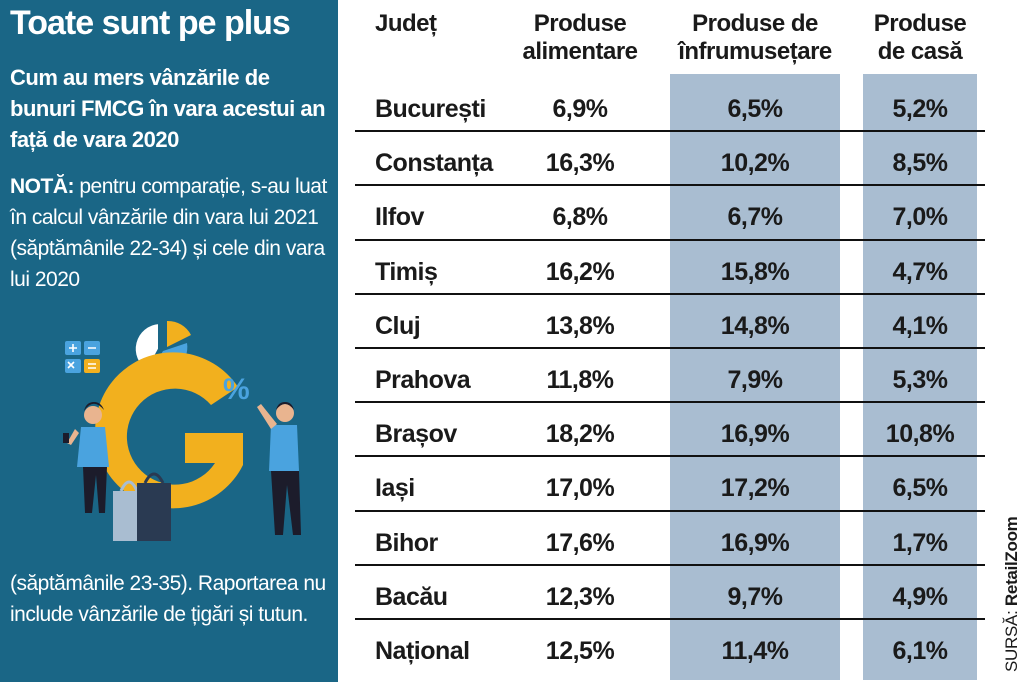 This screenshot has height=682, width=1024. I want to click on source-label: SURSĂ:, so click(1011, 641).